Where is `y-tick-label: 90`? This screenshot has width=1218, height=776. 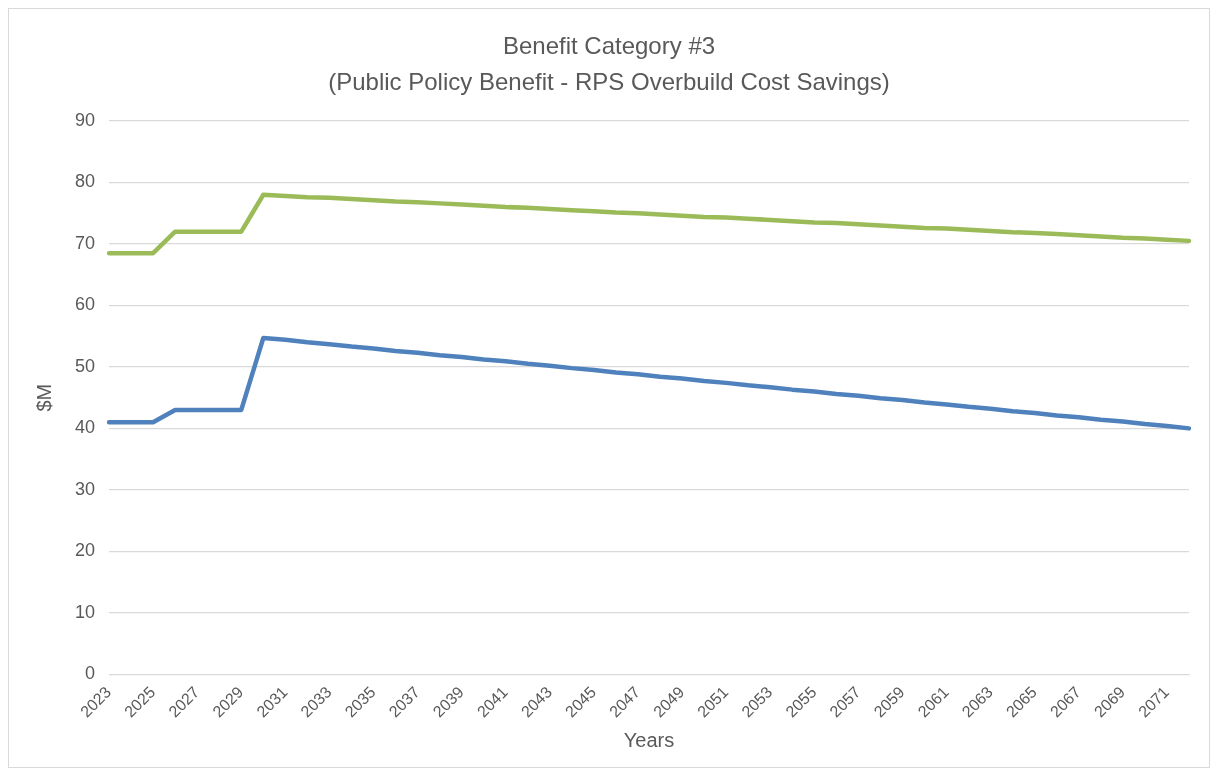 y-tick-label: 90 is located at coordinates (85, 119).